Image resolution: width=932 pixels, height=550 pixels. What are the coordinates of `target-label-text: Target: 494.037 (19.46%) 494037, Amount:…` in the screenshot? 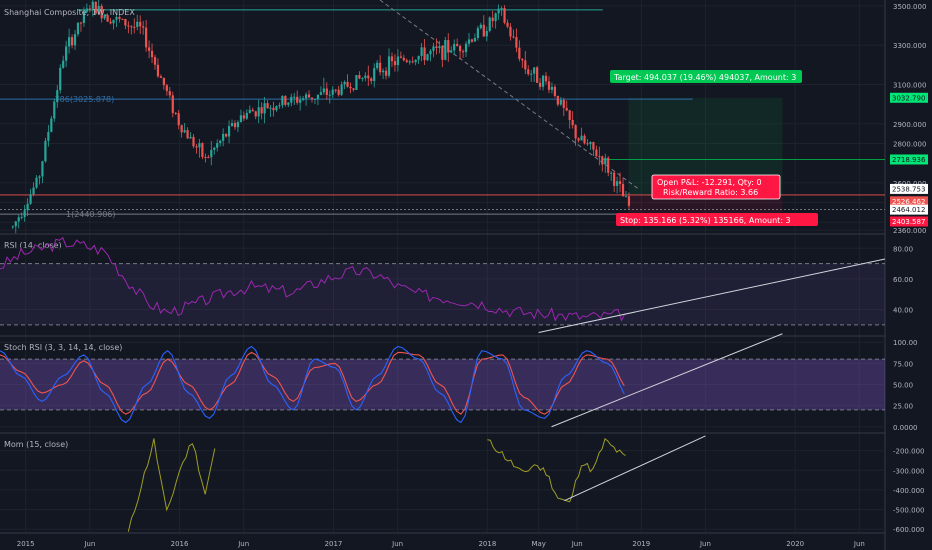 It's located at (704, 77).